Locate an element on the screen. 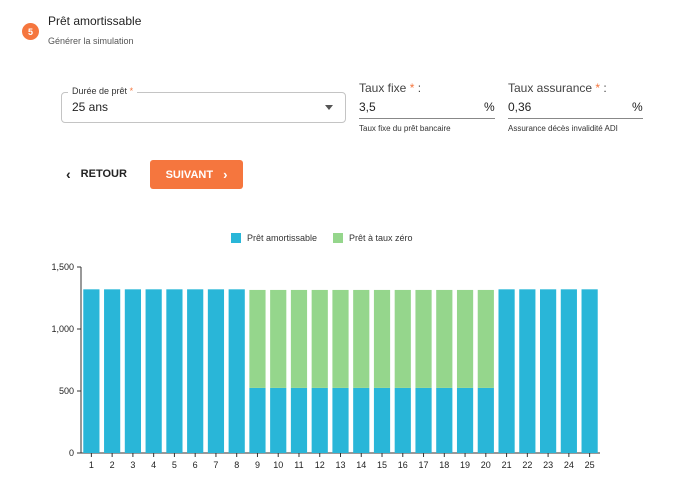 Image resolution: width=688 pixels, height=479 pixels. x-tick-label: 12 is located at coordinates (320, 465).